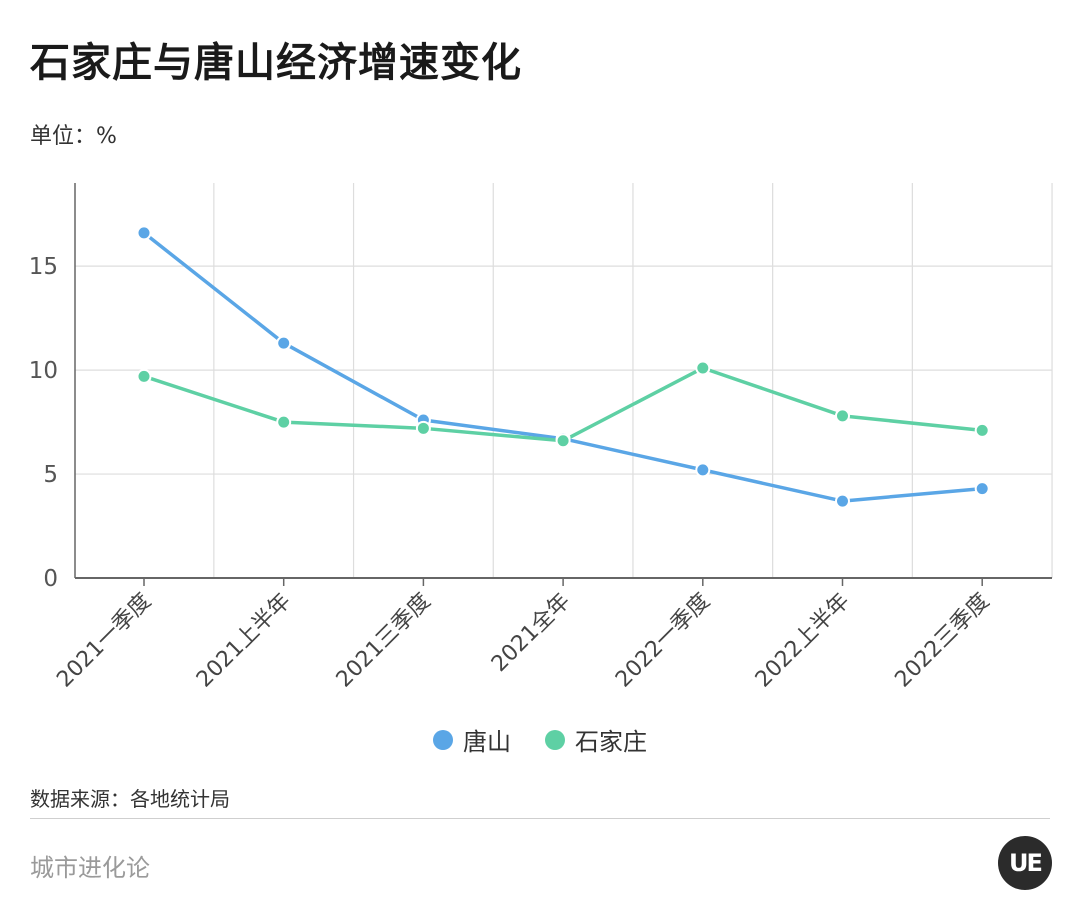 The image size is (1080, 918). I want to click on x-tick-label: 2022三季度, so click(942, 641).